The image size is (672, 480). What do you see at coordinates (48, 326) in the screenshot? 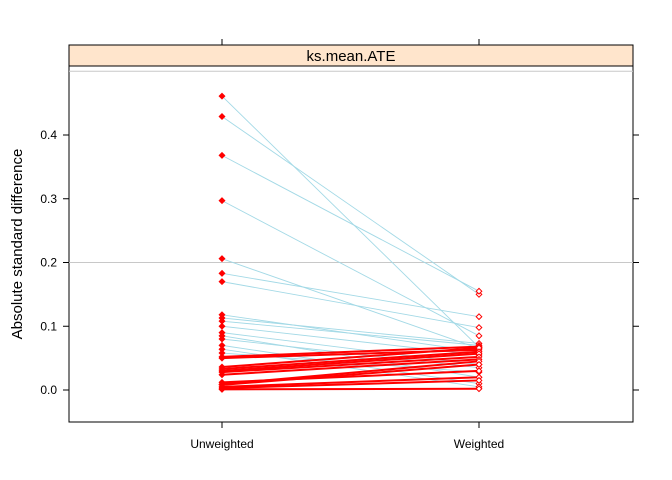
I see `y-tick-label: 0.1` at bounding box center [48, 326].